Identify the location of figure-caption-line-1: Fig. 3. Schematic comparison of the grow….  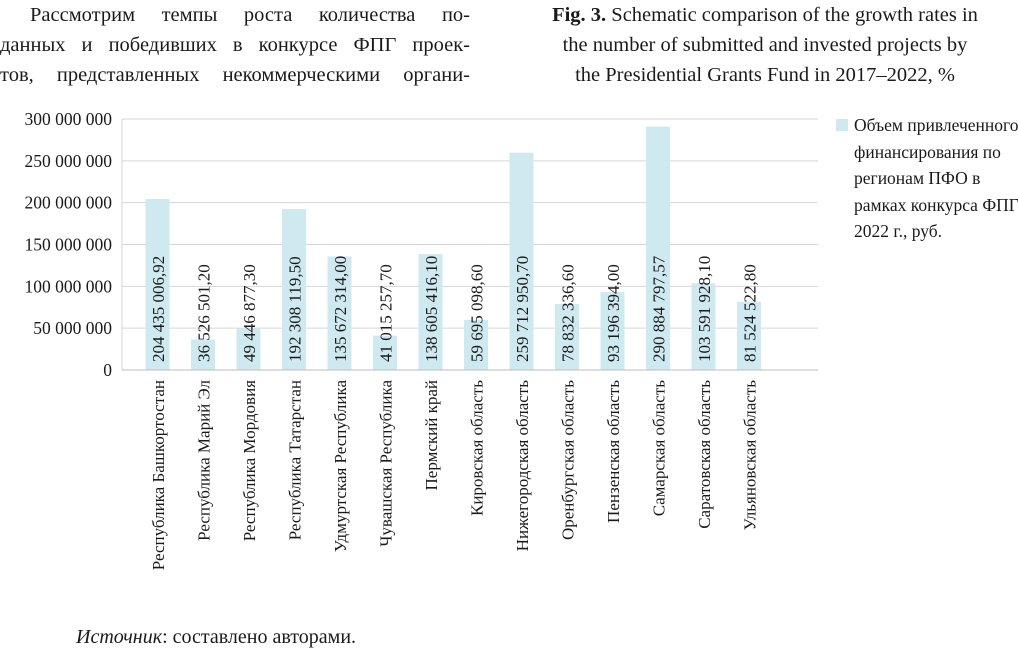
(765, 15).